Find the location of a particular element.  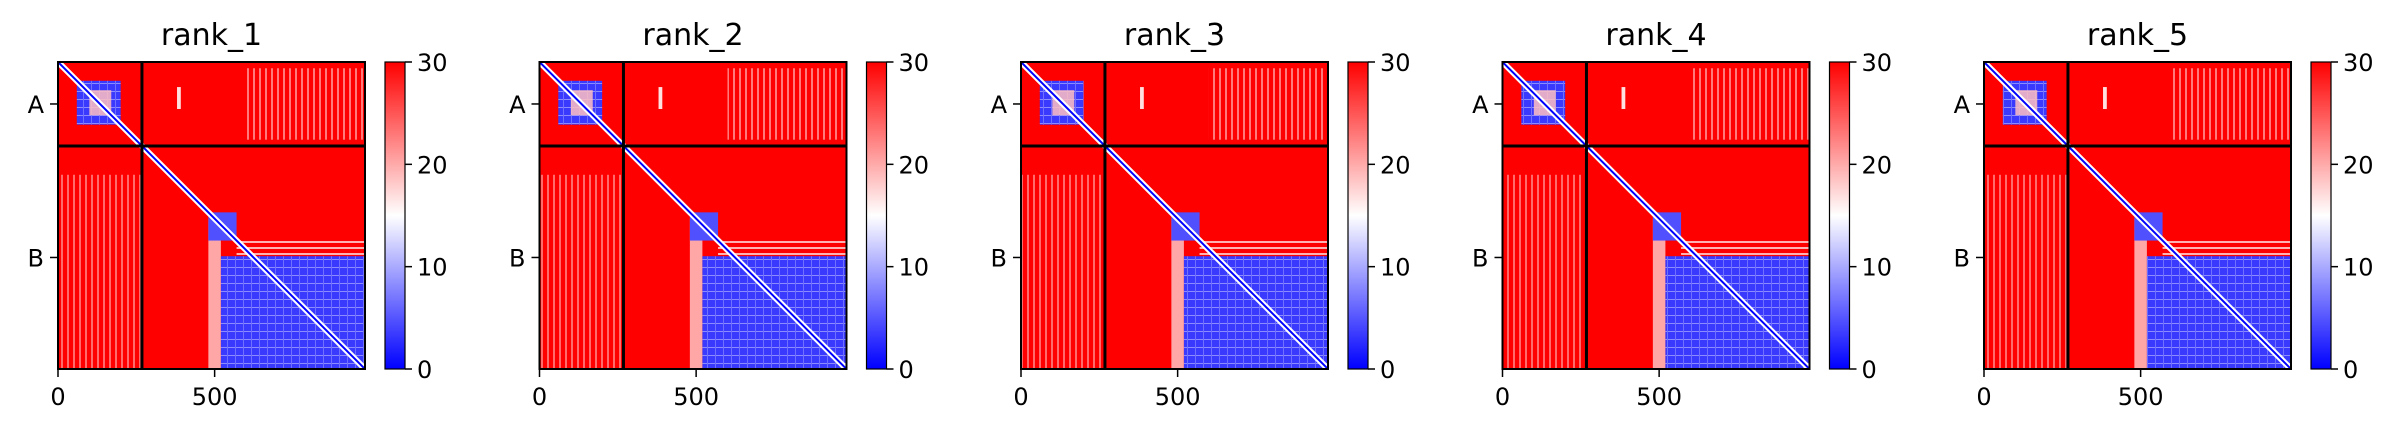

panel-title: rank_2 is located at coordinates (692, 35).